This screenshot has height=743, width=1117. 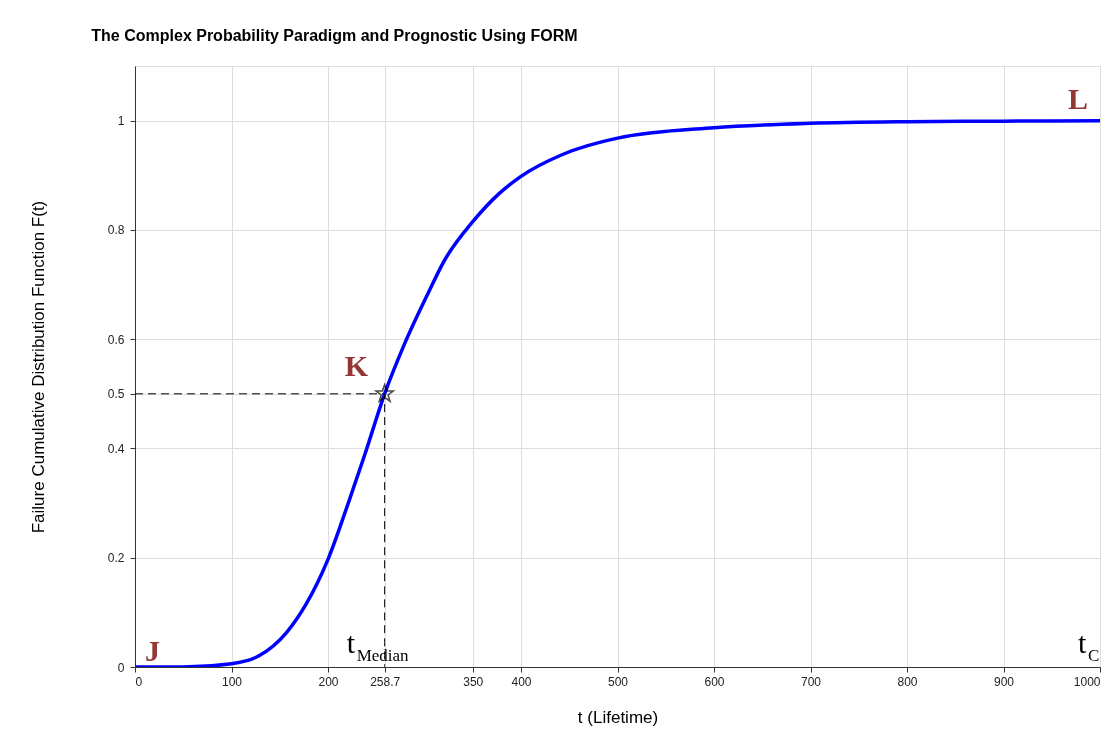 I want to click on y-tick-label: 0, so click(x=121, y=667).